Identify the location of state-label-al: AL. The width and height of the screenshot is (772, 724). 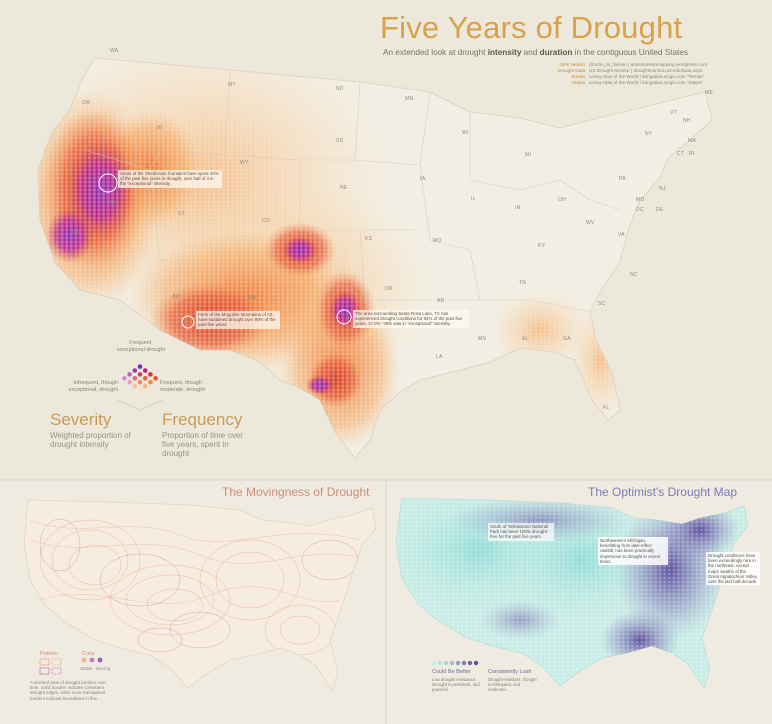
(525, 339).